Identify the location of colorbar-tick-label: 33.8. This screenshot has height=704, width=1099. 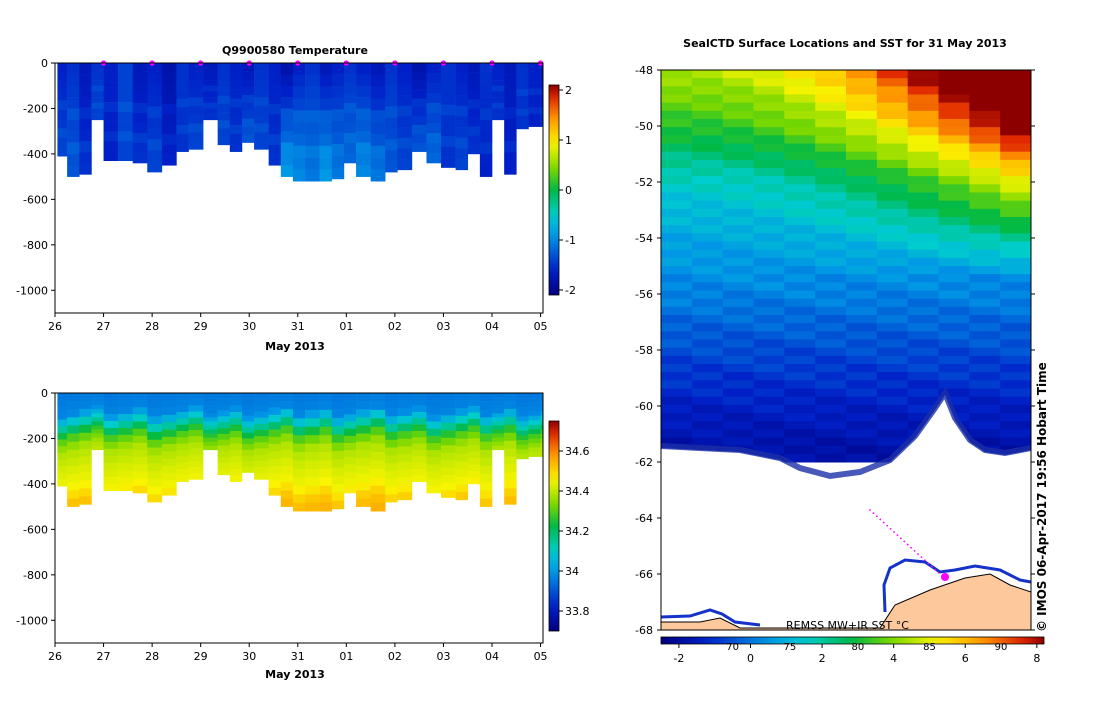
(577, 611).